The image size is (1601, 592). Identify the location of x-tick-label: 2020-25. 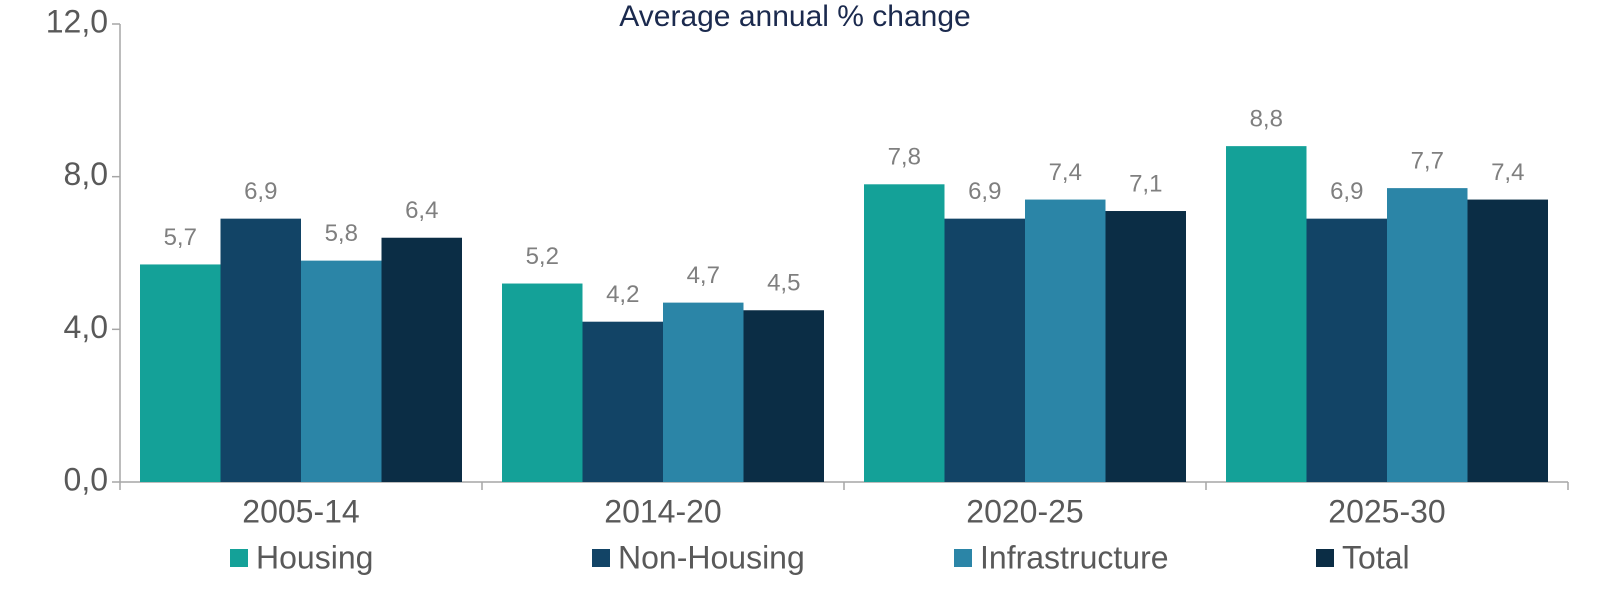
(1024, 511).